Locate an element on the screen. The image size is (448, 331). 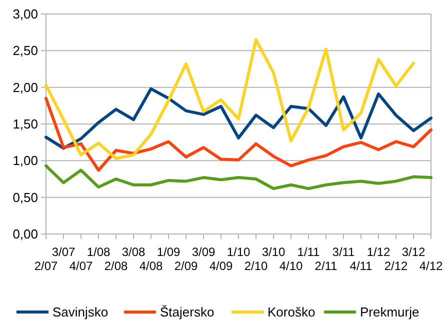
x-tick-label: 1/12 is located at coordinates (378, 252).